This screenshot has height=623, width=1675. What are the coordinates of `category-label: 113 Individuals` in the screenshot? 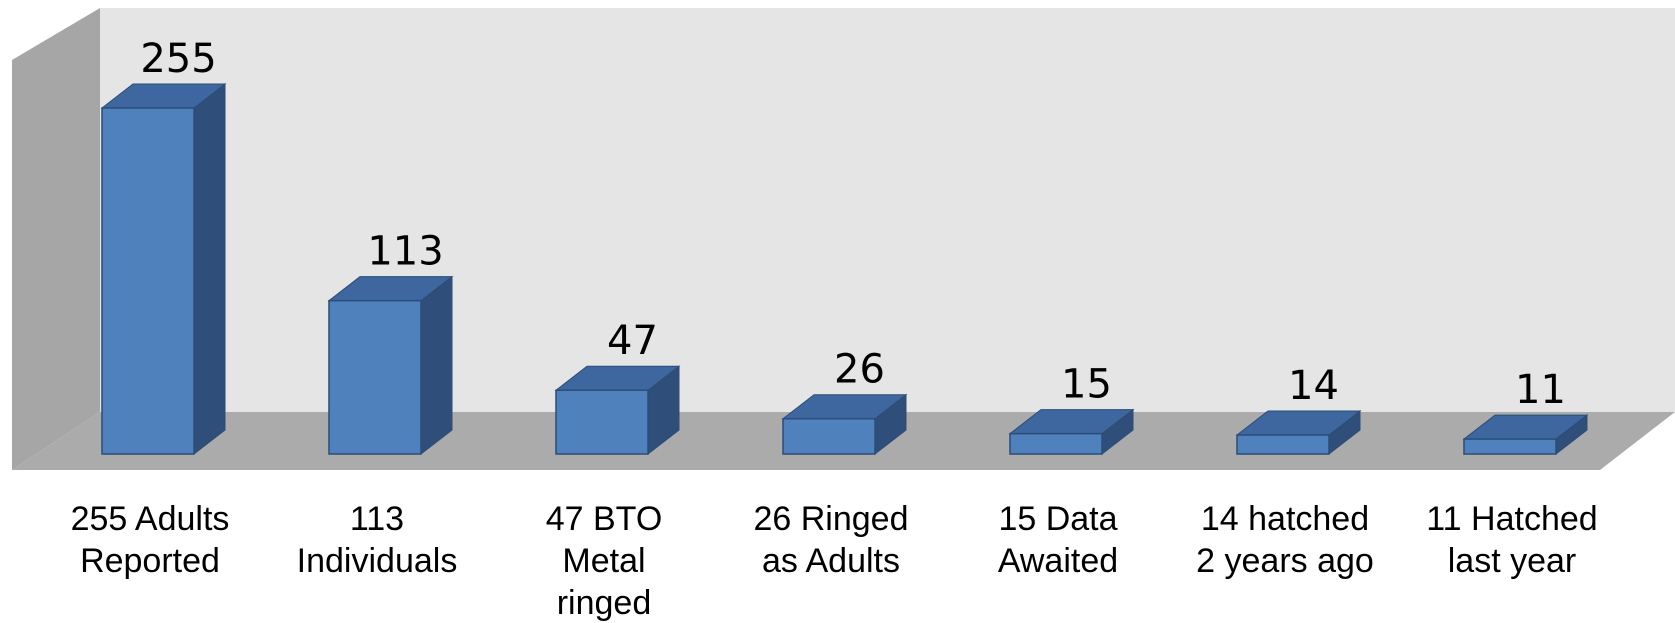 It's located at (377, 540).